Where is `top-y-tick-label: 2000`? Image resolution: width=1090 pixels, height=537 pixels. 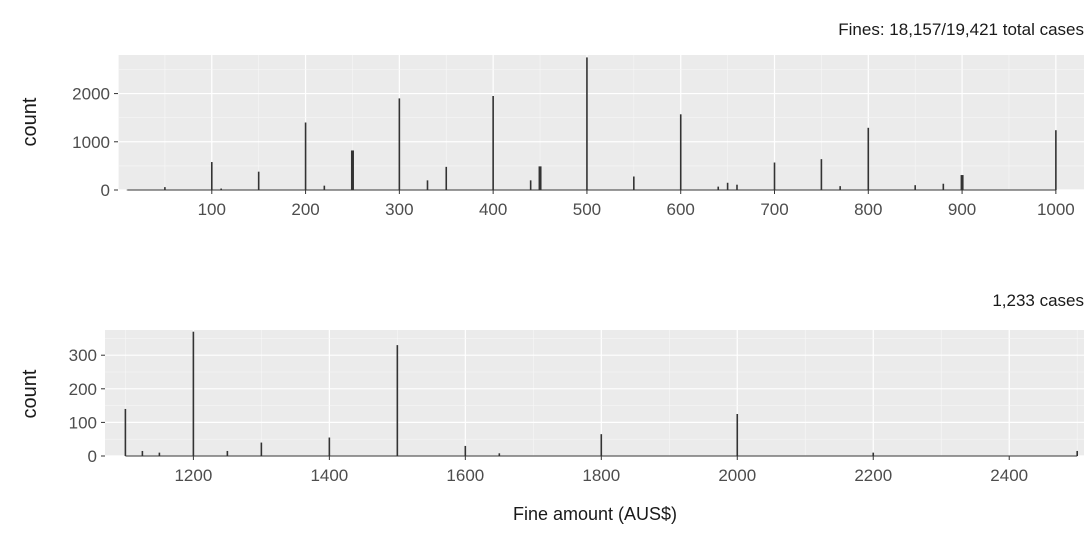
top-y-tick-label: 2000 is located at coordinates (91, 94).